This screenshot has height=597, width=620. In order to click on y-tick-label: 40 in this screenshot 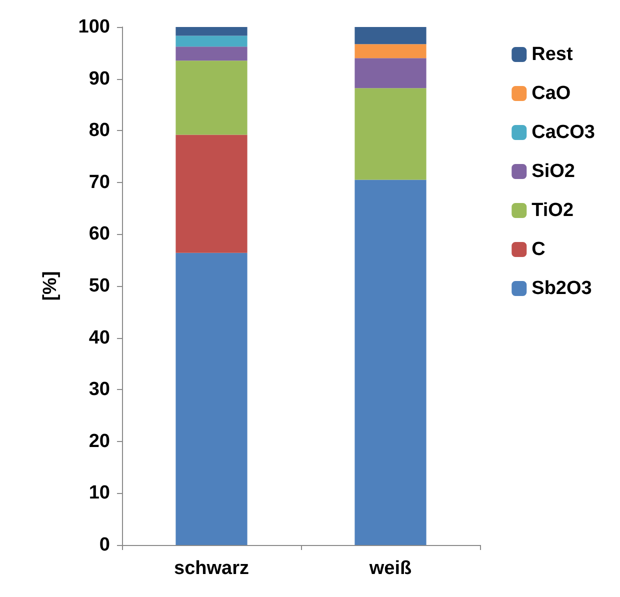, I will do `click(99, 337)`.